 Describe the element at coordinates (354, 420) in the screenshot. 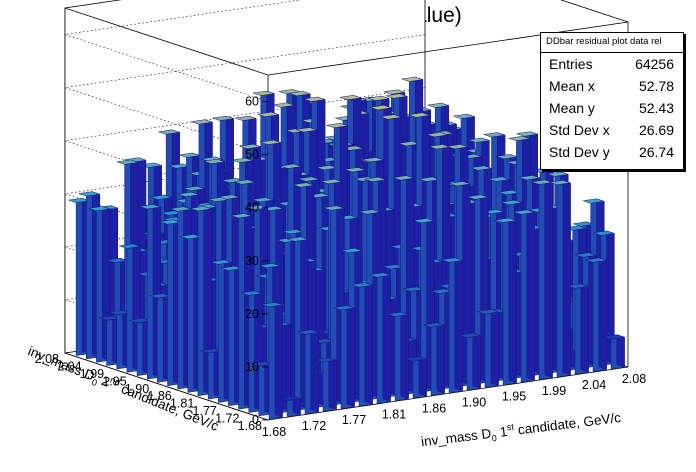

I see `x-tick-label: 1.77` at that location.